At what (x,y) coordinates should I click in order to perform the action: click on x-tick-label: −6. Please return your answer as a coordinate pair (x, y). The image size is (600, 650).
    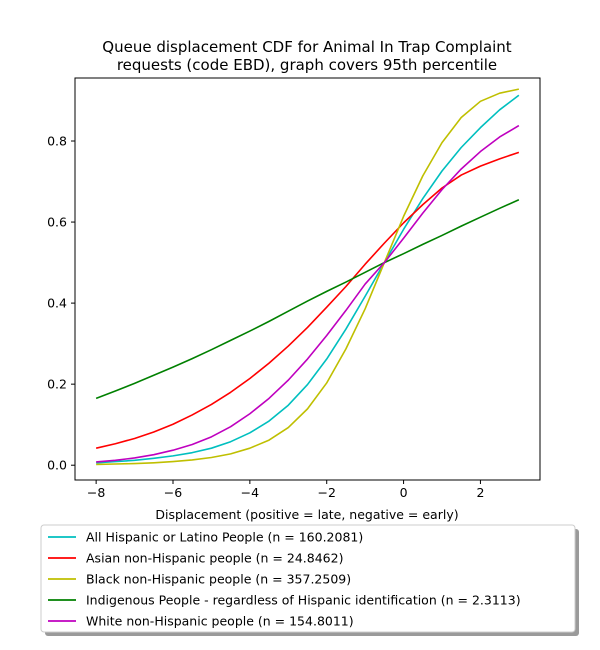
    Looking at the image, I should click on (173, 492).